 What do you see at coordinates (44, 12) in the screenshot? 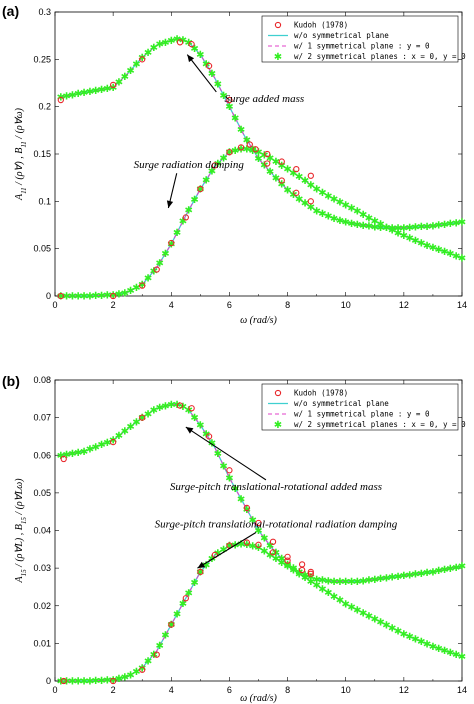
I see `y-tick-label: 0.3` at bounding box center [44, 12].